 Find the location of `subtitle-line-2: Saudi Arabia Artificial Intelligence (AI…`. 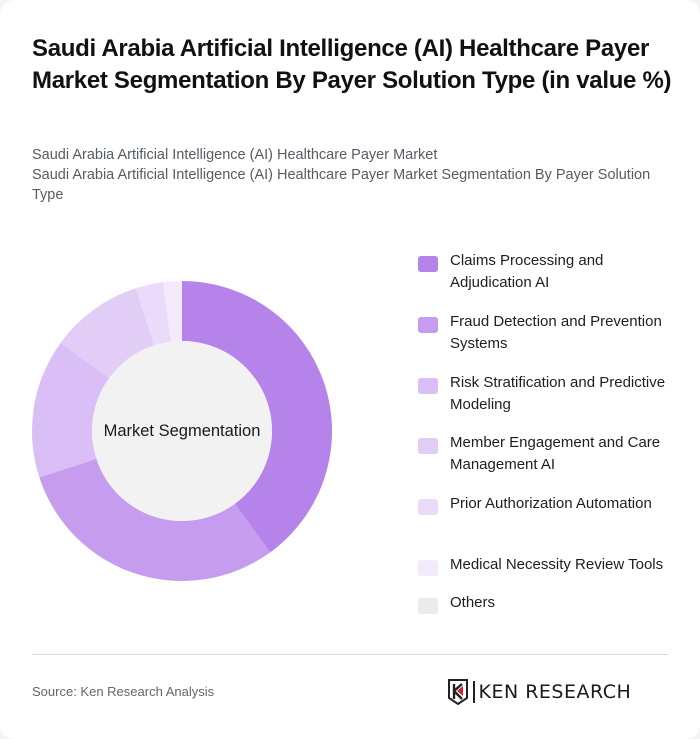

subtitle-line-2: Saudi Arabia Artificial Intelligence (AI… is located at coordinates (341, 185).